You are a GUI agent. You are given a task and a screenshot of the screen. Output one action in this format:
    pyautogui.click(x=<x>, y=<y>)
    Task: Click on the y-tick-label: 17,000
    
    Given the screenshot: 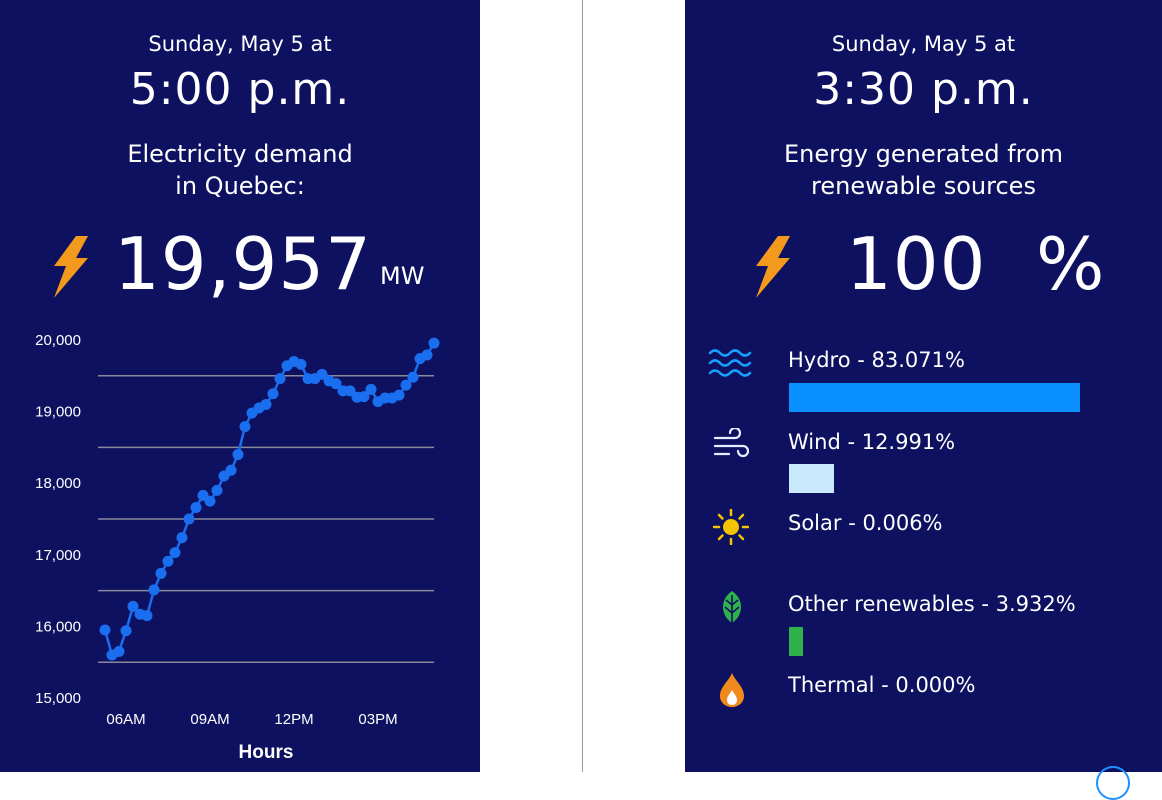 What is the action you would take?
    pyautogui.click(x=58, y=555)
    